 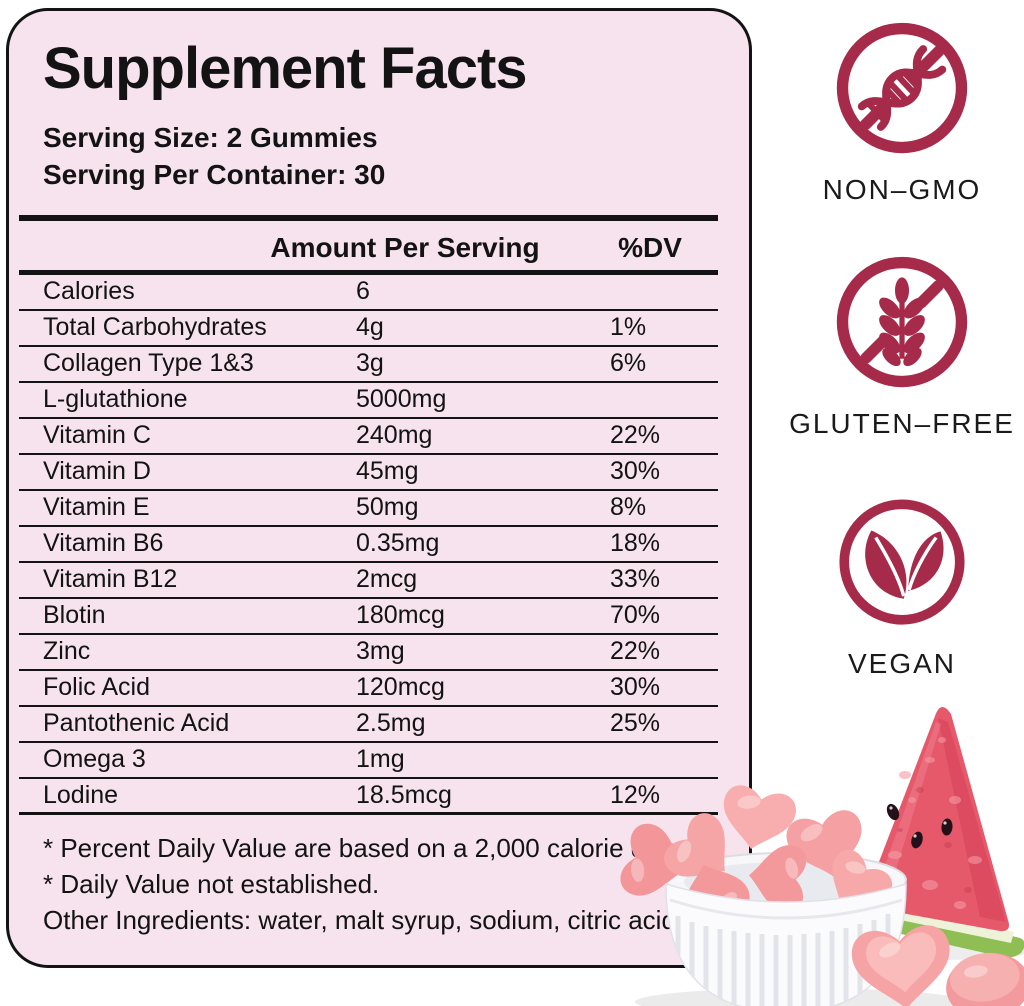 What do you see at coordinates (902, 663) in the screenshot?
I see `badge-vegan-label: VEGAN` at bounding box center [902, 663].